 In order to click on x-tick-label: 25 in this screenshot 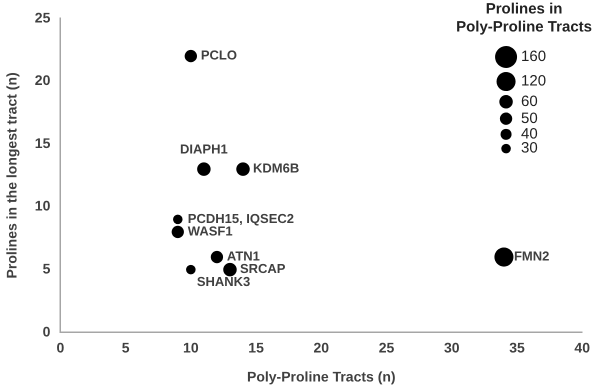, I will do `click(386, 348)`.